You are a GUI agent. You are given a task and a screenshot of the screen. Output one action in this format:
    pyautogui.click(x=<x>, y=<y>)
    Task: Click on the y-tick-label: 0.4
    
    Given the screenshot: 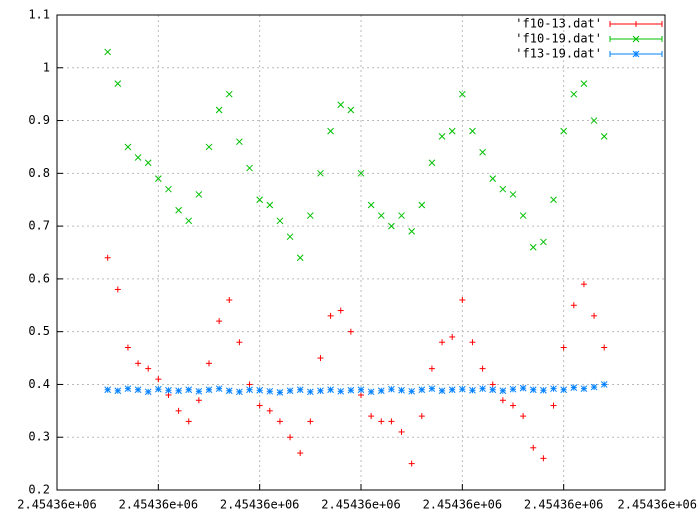 What is the action you would take?
    pyautogui.click(x=39, y=384)
    